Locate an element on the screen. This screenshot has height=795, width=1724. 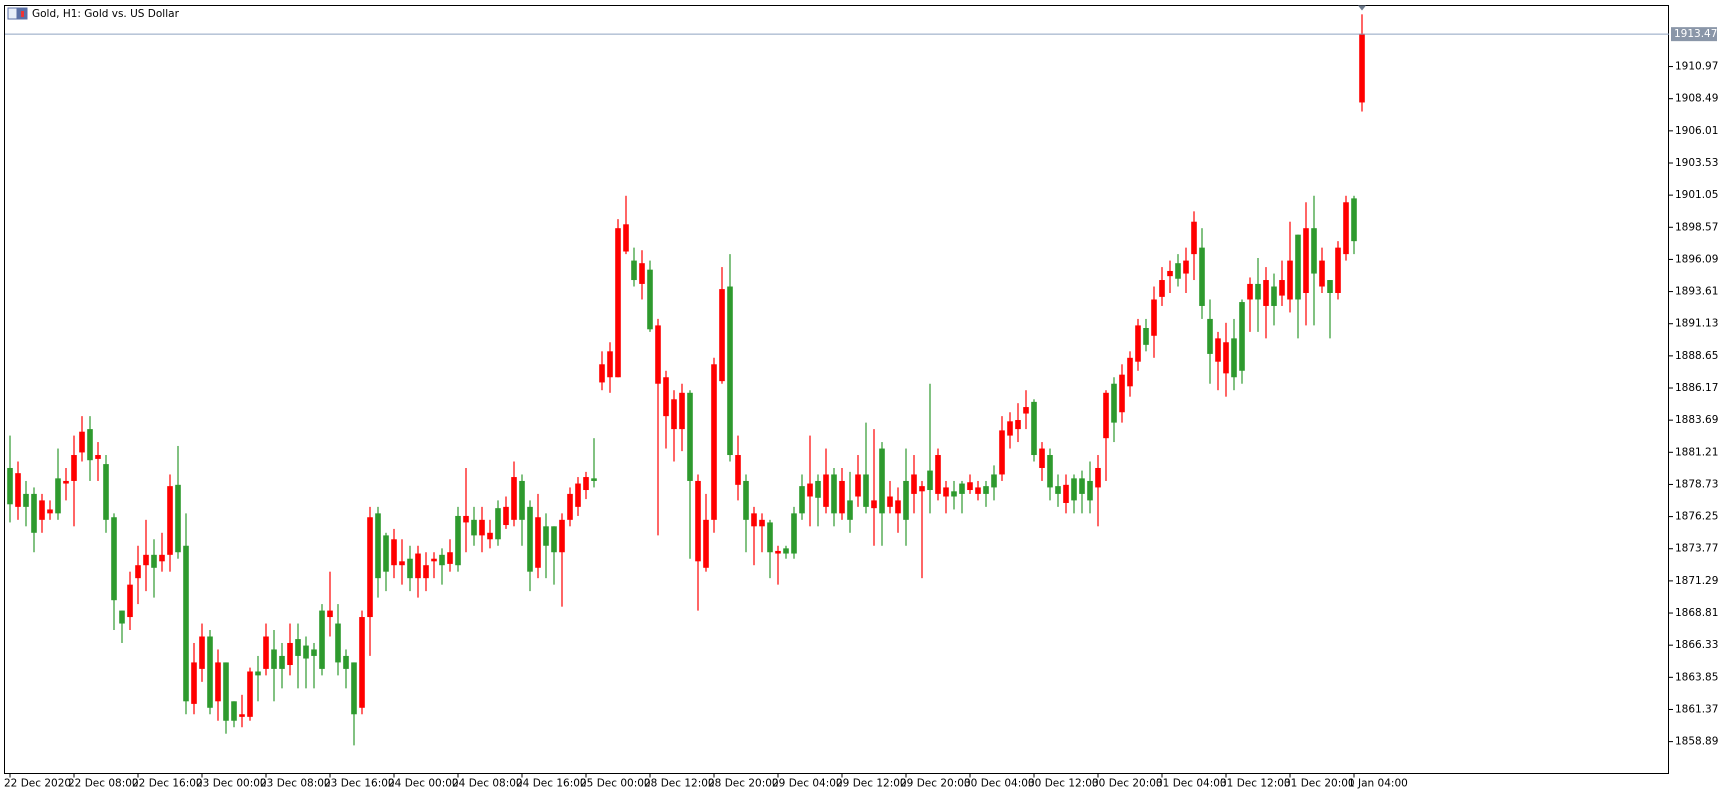
x-tick-label: 31 Dec 12:00 is located at coordinates (1255, 784).